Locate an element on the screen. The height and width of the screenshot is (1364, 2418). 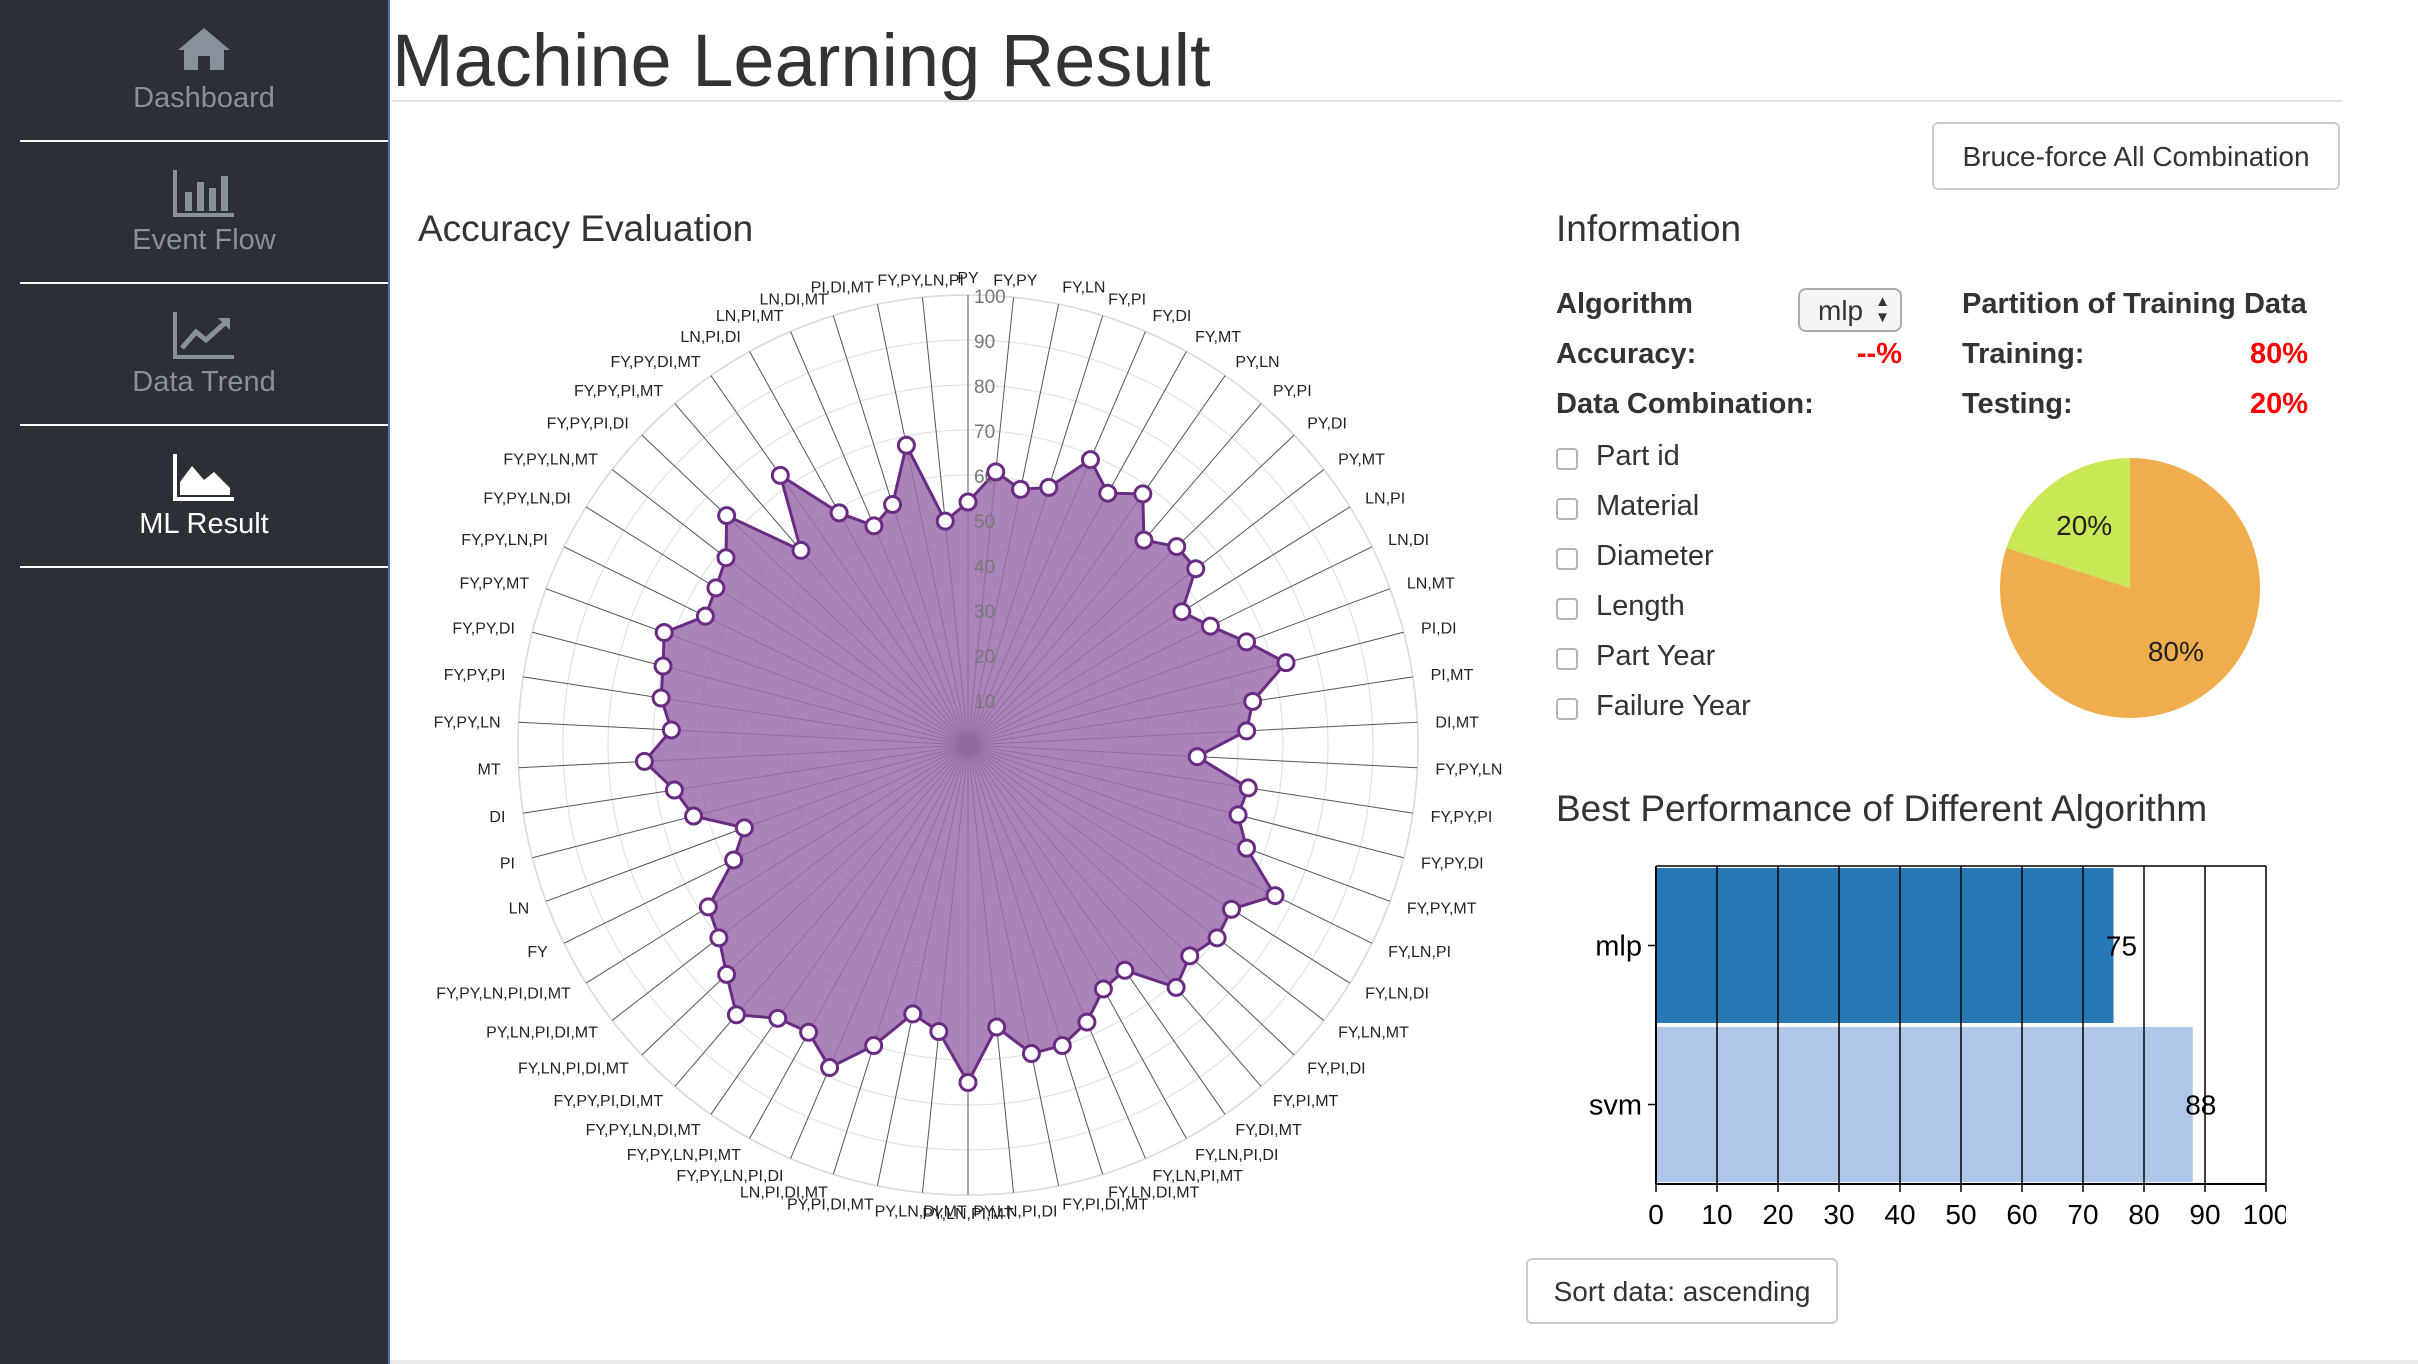
algorithm-selected-value: mlp is located at coordinates (1841, 310).